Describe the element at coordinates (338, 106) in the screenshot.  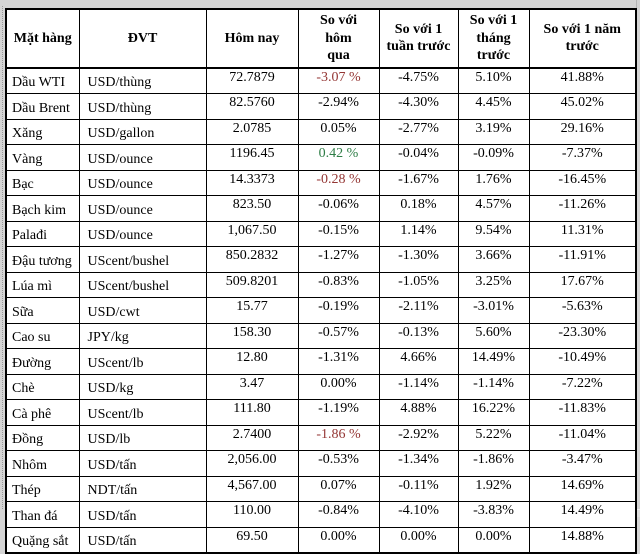
I see `cell-vs-yesterday: -2.94%` at that location.